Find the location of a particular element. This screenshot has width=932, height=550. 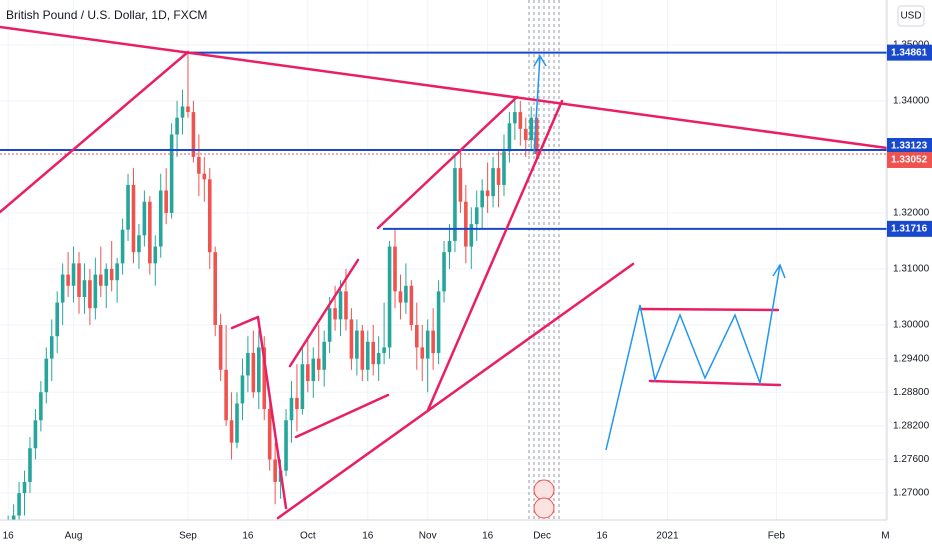

x-tick-label: M is located at coordinates (885, 536).